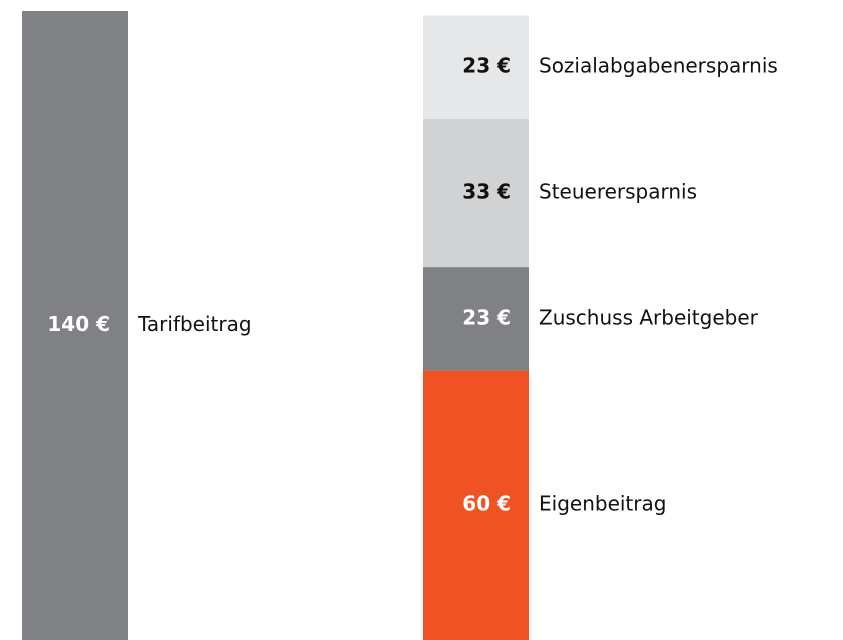 This screenshot has width=843, height=640. What do you see at coordinates (658, 66) in the screenshot?
I see `segment-name: Sozialabgabenersparnis` at bounding box center [658, 66].